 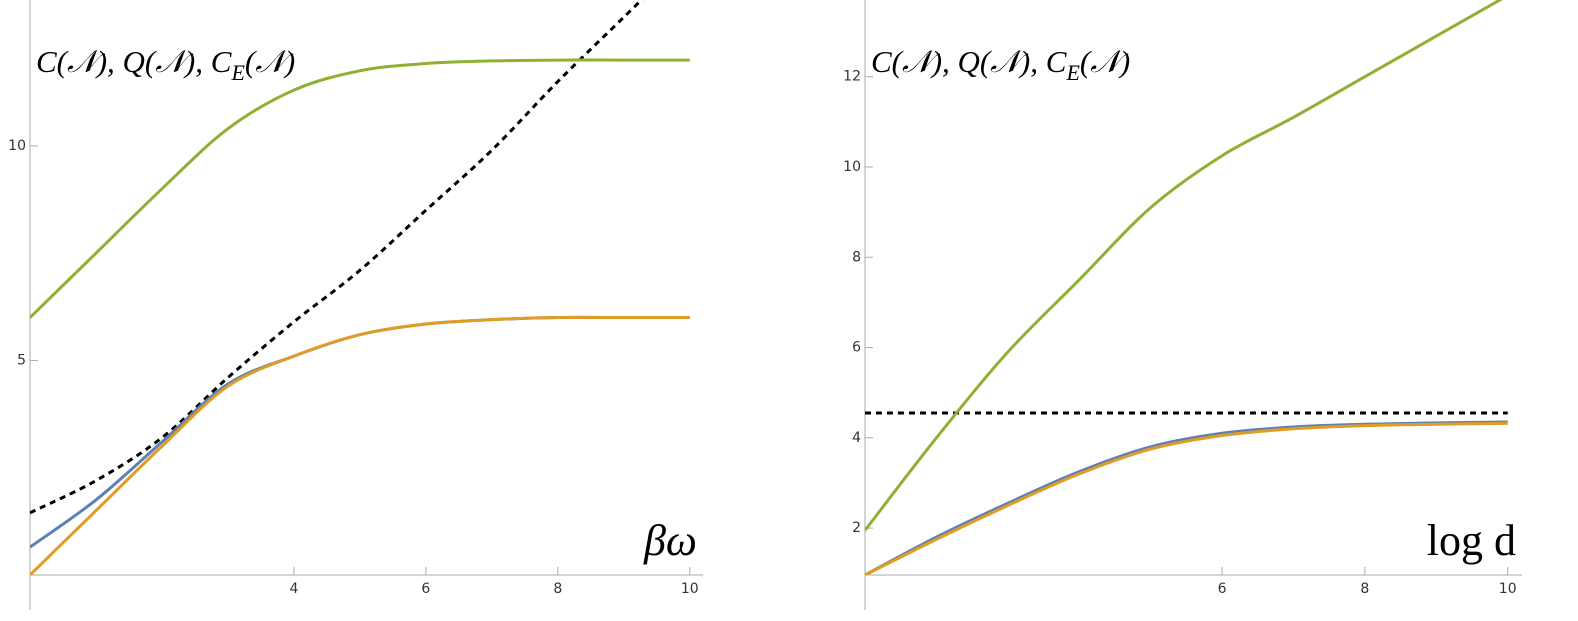 What do you see at coordinates (21, 360) in the screenshot?
I see `y-tick-label: 5` at bounding box center [21, 360].